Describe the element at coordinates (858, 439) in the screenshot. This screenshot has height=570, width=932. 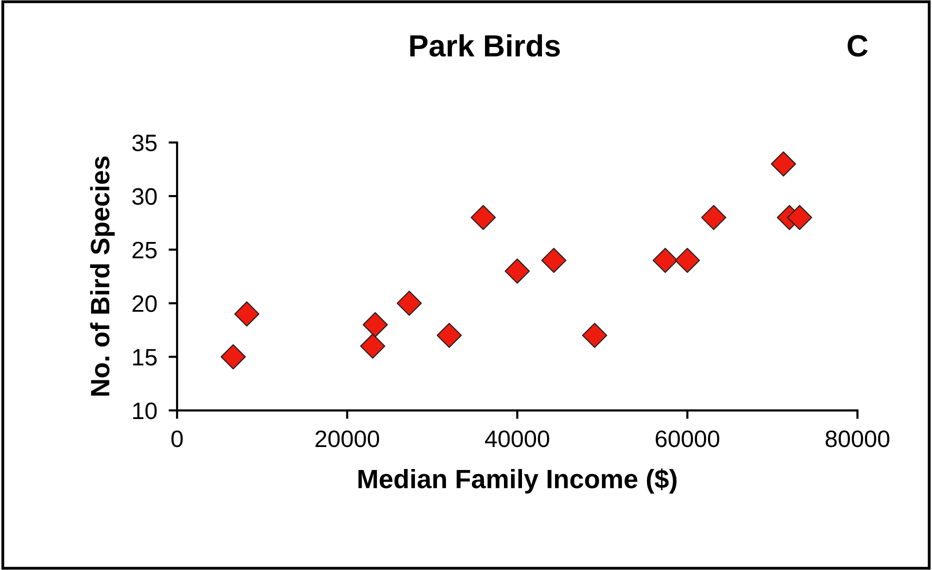
I see `x-tick-label: 80000` at that location.